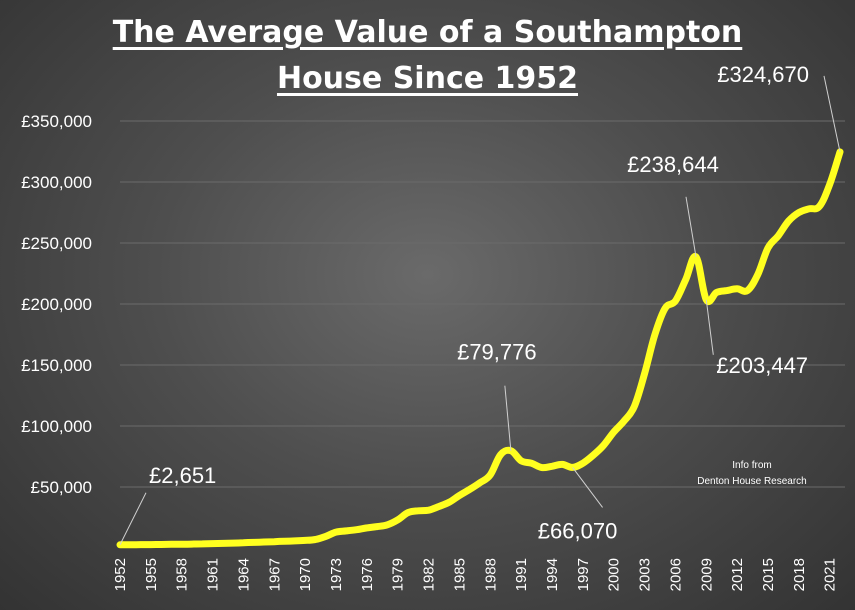 The height and width of the screenshot is (610, 855). I want to click on x-tick-label: 2000, so click(614, 574).